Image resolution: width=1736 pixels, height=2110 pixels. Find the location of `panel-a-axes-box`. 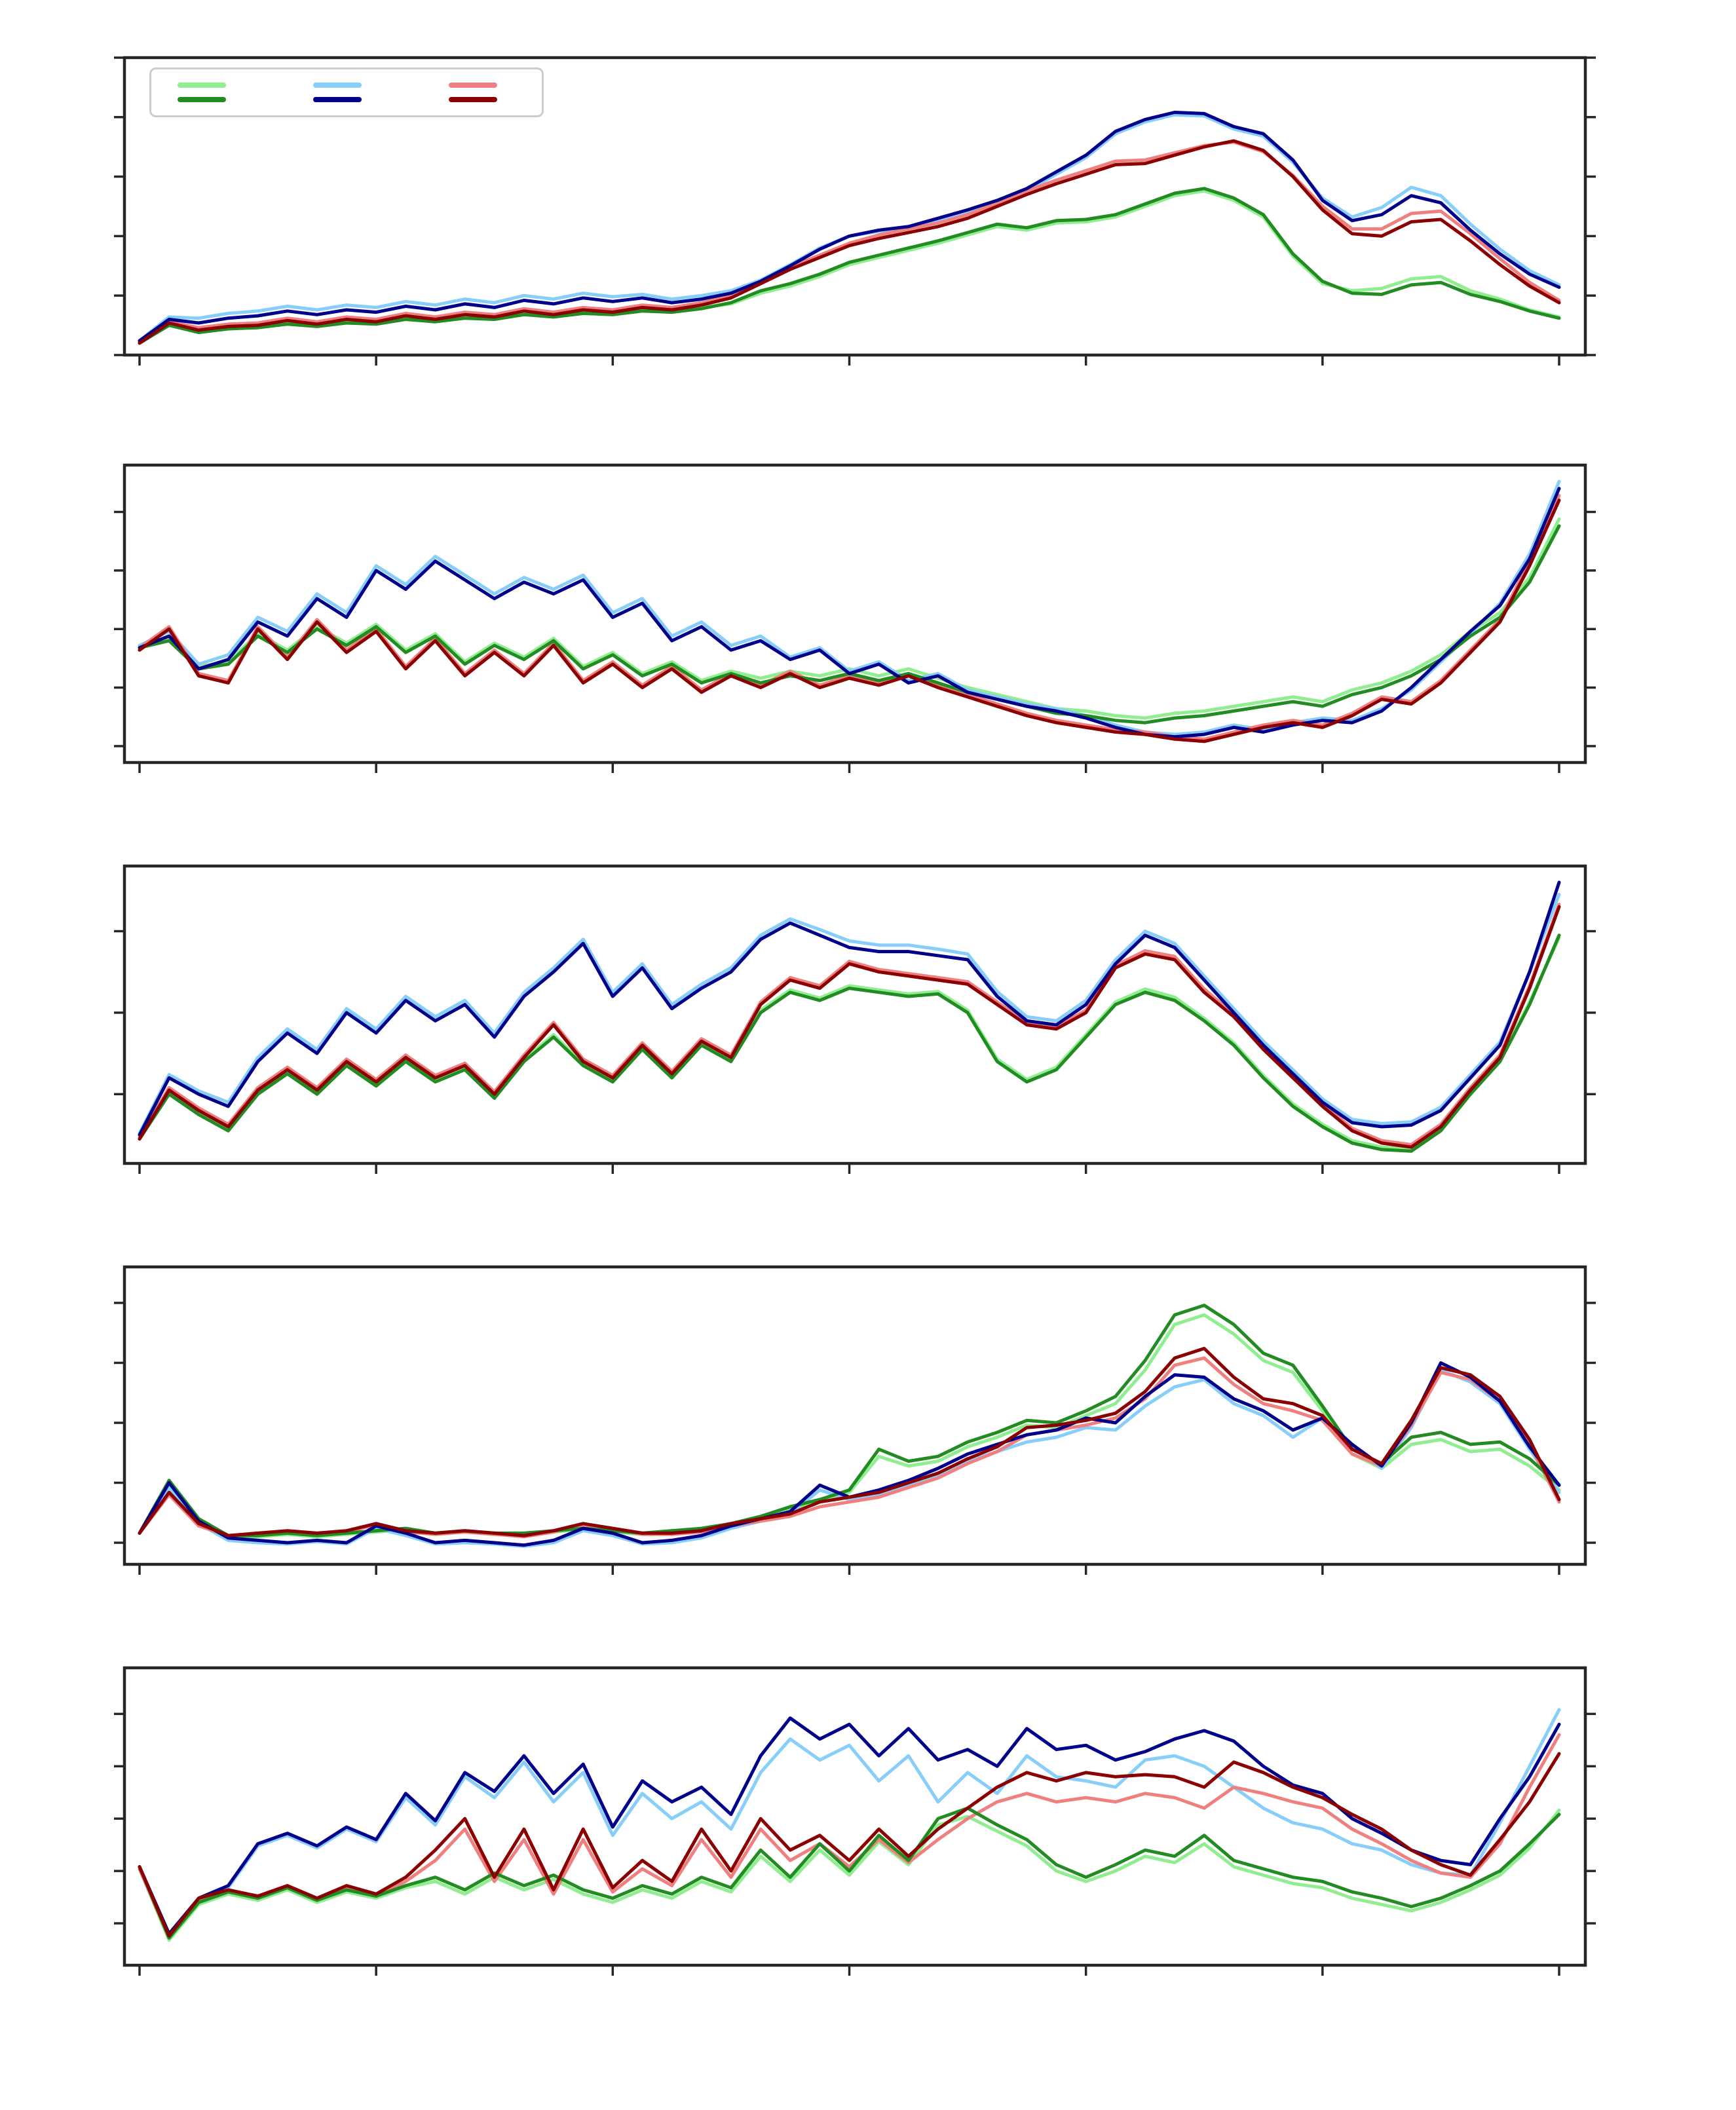

panel-a-axes-box is located at coordinates (855, 206).